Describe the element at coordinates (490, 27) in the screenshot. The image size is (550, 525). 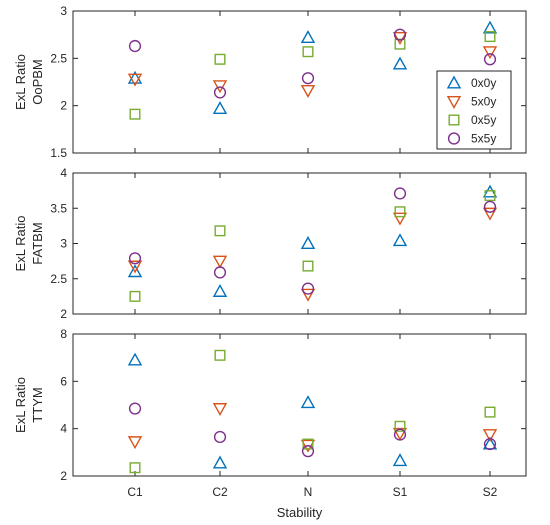
I see `point-0x0y-s2` at that location.